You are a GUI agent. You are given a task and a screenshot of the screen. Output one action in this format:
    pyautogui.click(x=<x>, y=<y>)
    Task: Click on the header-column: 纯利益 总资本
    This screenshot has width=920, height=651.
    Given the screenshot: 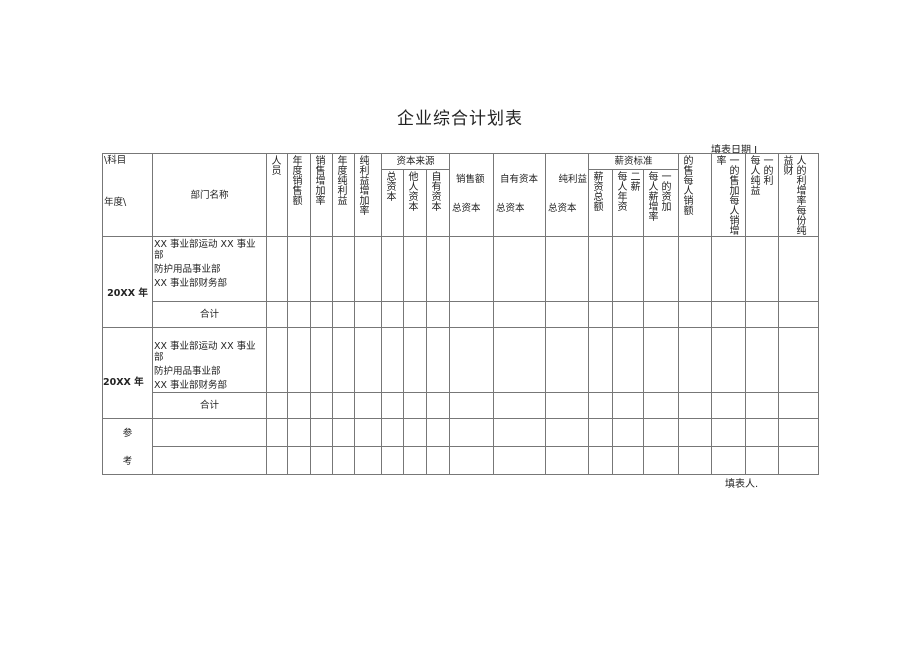 What is the action you would take?
    pyautogui.click(x=567, y=195)
    